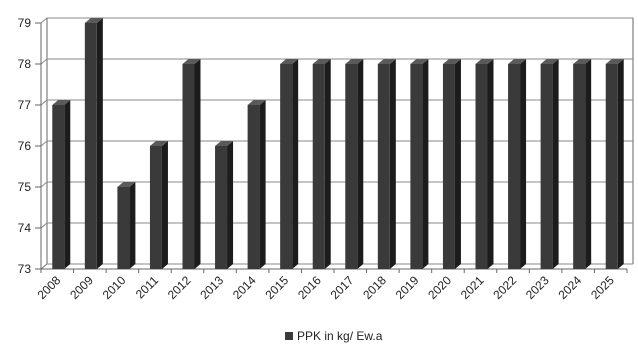  Describe the element at coordinates (244, 287) in the screenshot. I see `x-tick-label: 2014` at that location.